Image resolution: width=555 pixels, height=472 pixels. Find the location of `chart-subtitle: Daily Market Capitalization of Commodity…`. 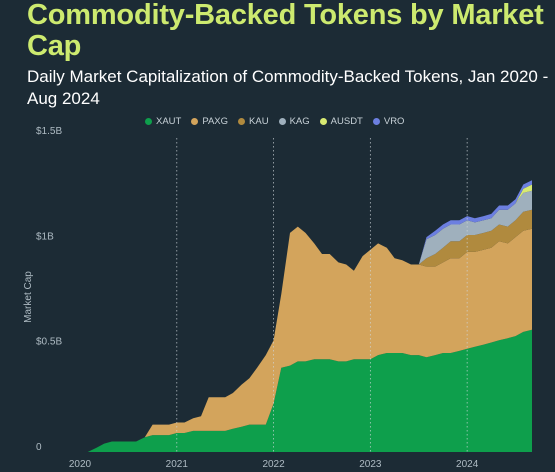

chart-subtitle: Daily Market Capitalization of Commodity… is located at coordinates (288, 87).